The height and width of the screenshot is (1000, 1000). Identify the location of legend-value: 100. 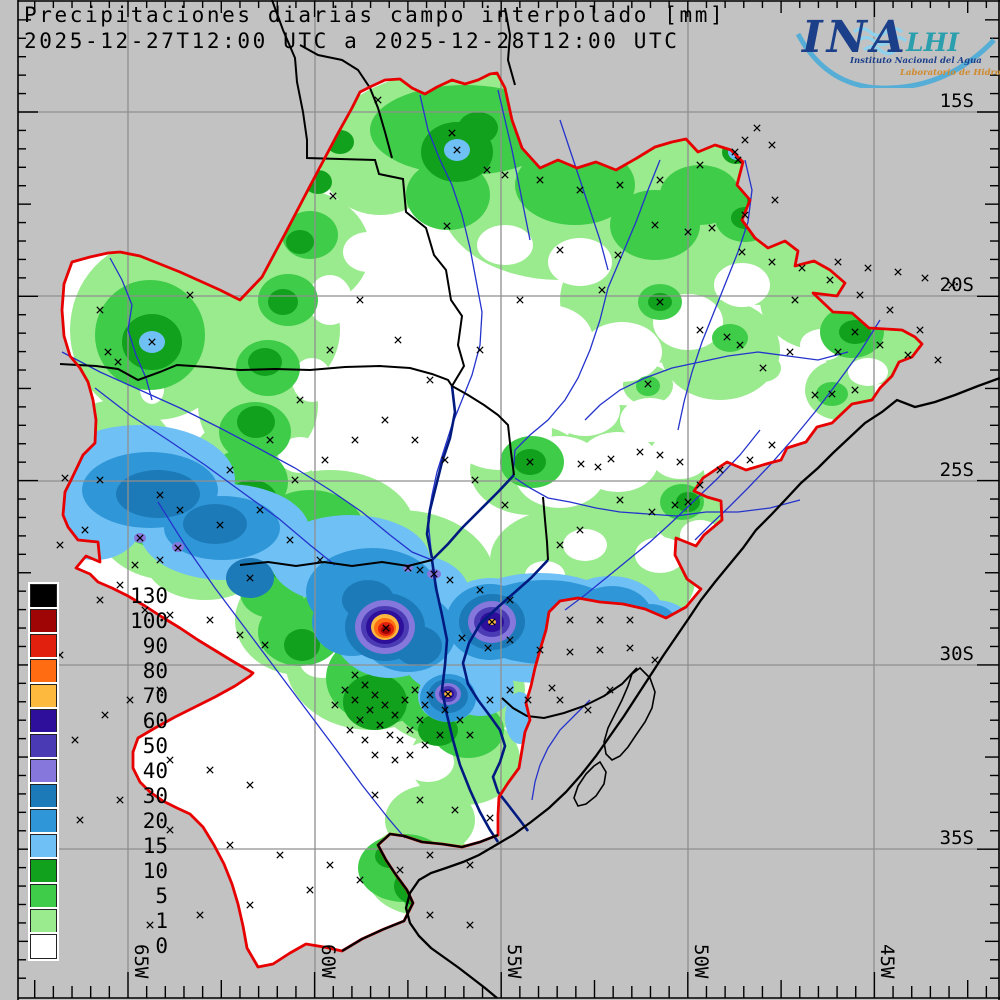
(149, 621).